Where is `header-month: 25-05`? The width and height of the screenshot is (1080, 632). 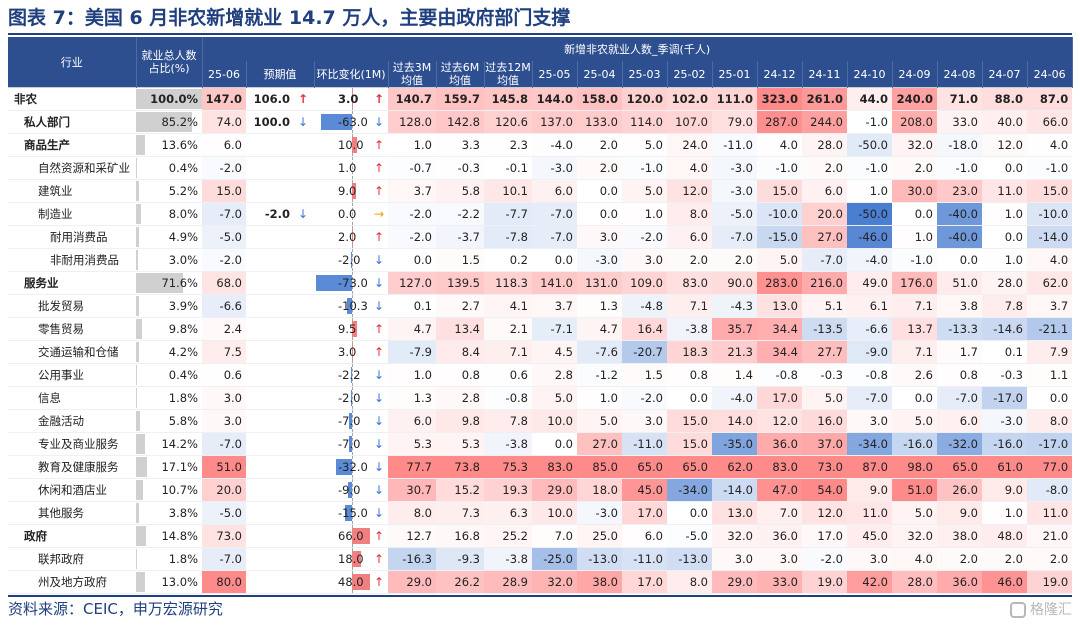 header-month: 25-05 is located at coordinates (555, 74).